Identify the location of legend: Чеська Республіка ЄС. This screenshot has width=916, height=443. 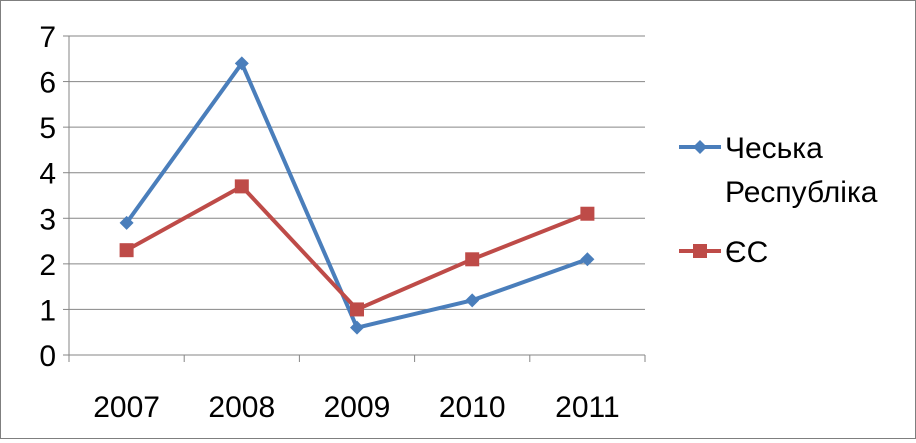
(778, 200).